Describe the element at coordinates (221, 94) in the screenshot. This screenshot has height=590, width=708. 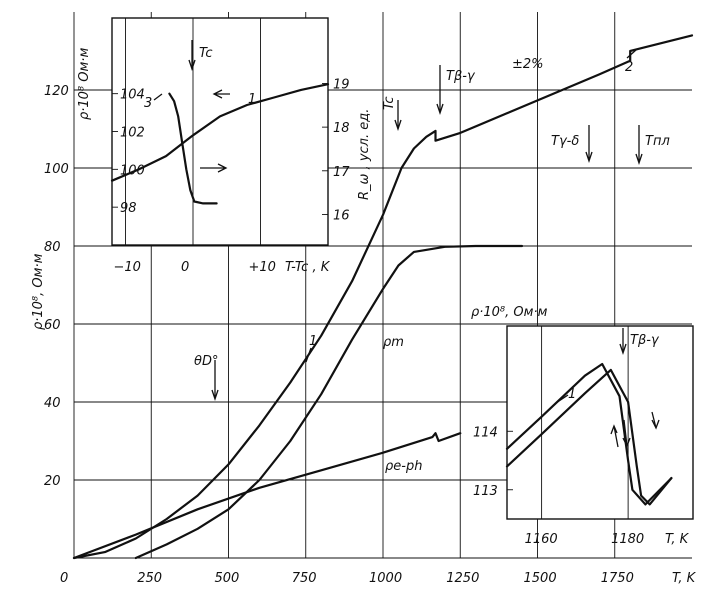
I see `inset1-arrow-left` at that location.